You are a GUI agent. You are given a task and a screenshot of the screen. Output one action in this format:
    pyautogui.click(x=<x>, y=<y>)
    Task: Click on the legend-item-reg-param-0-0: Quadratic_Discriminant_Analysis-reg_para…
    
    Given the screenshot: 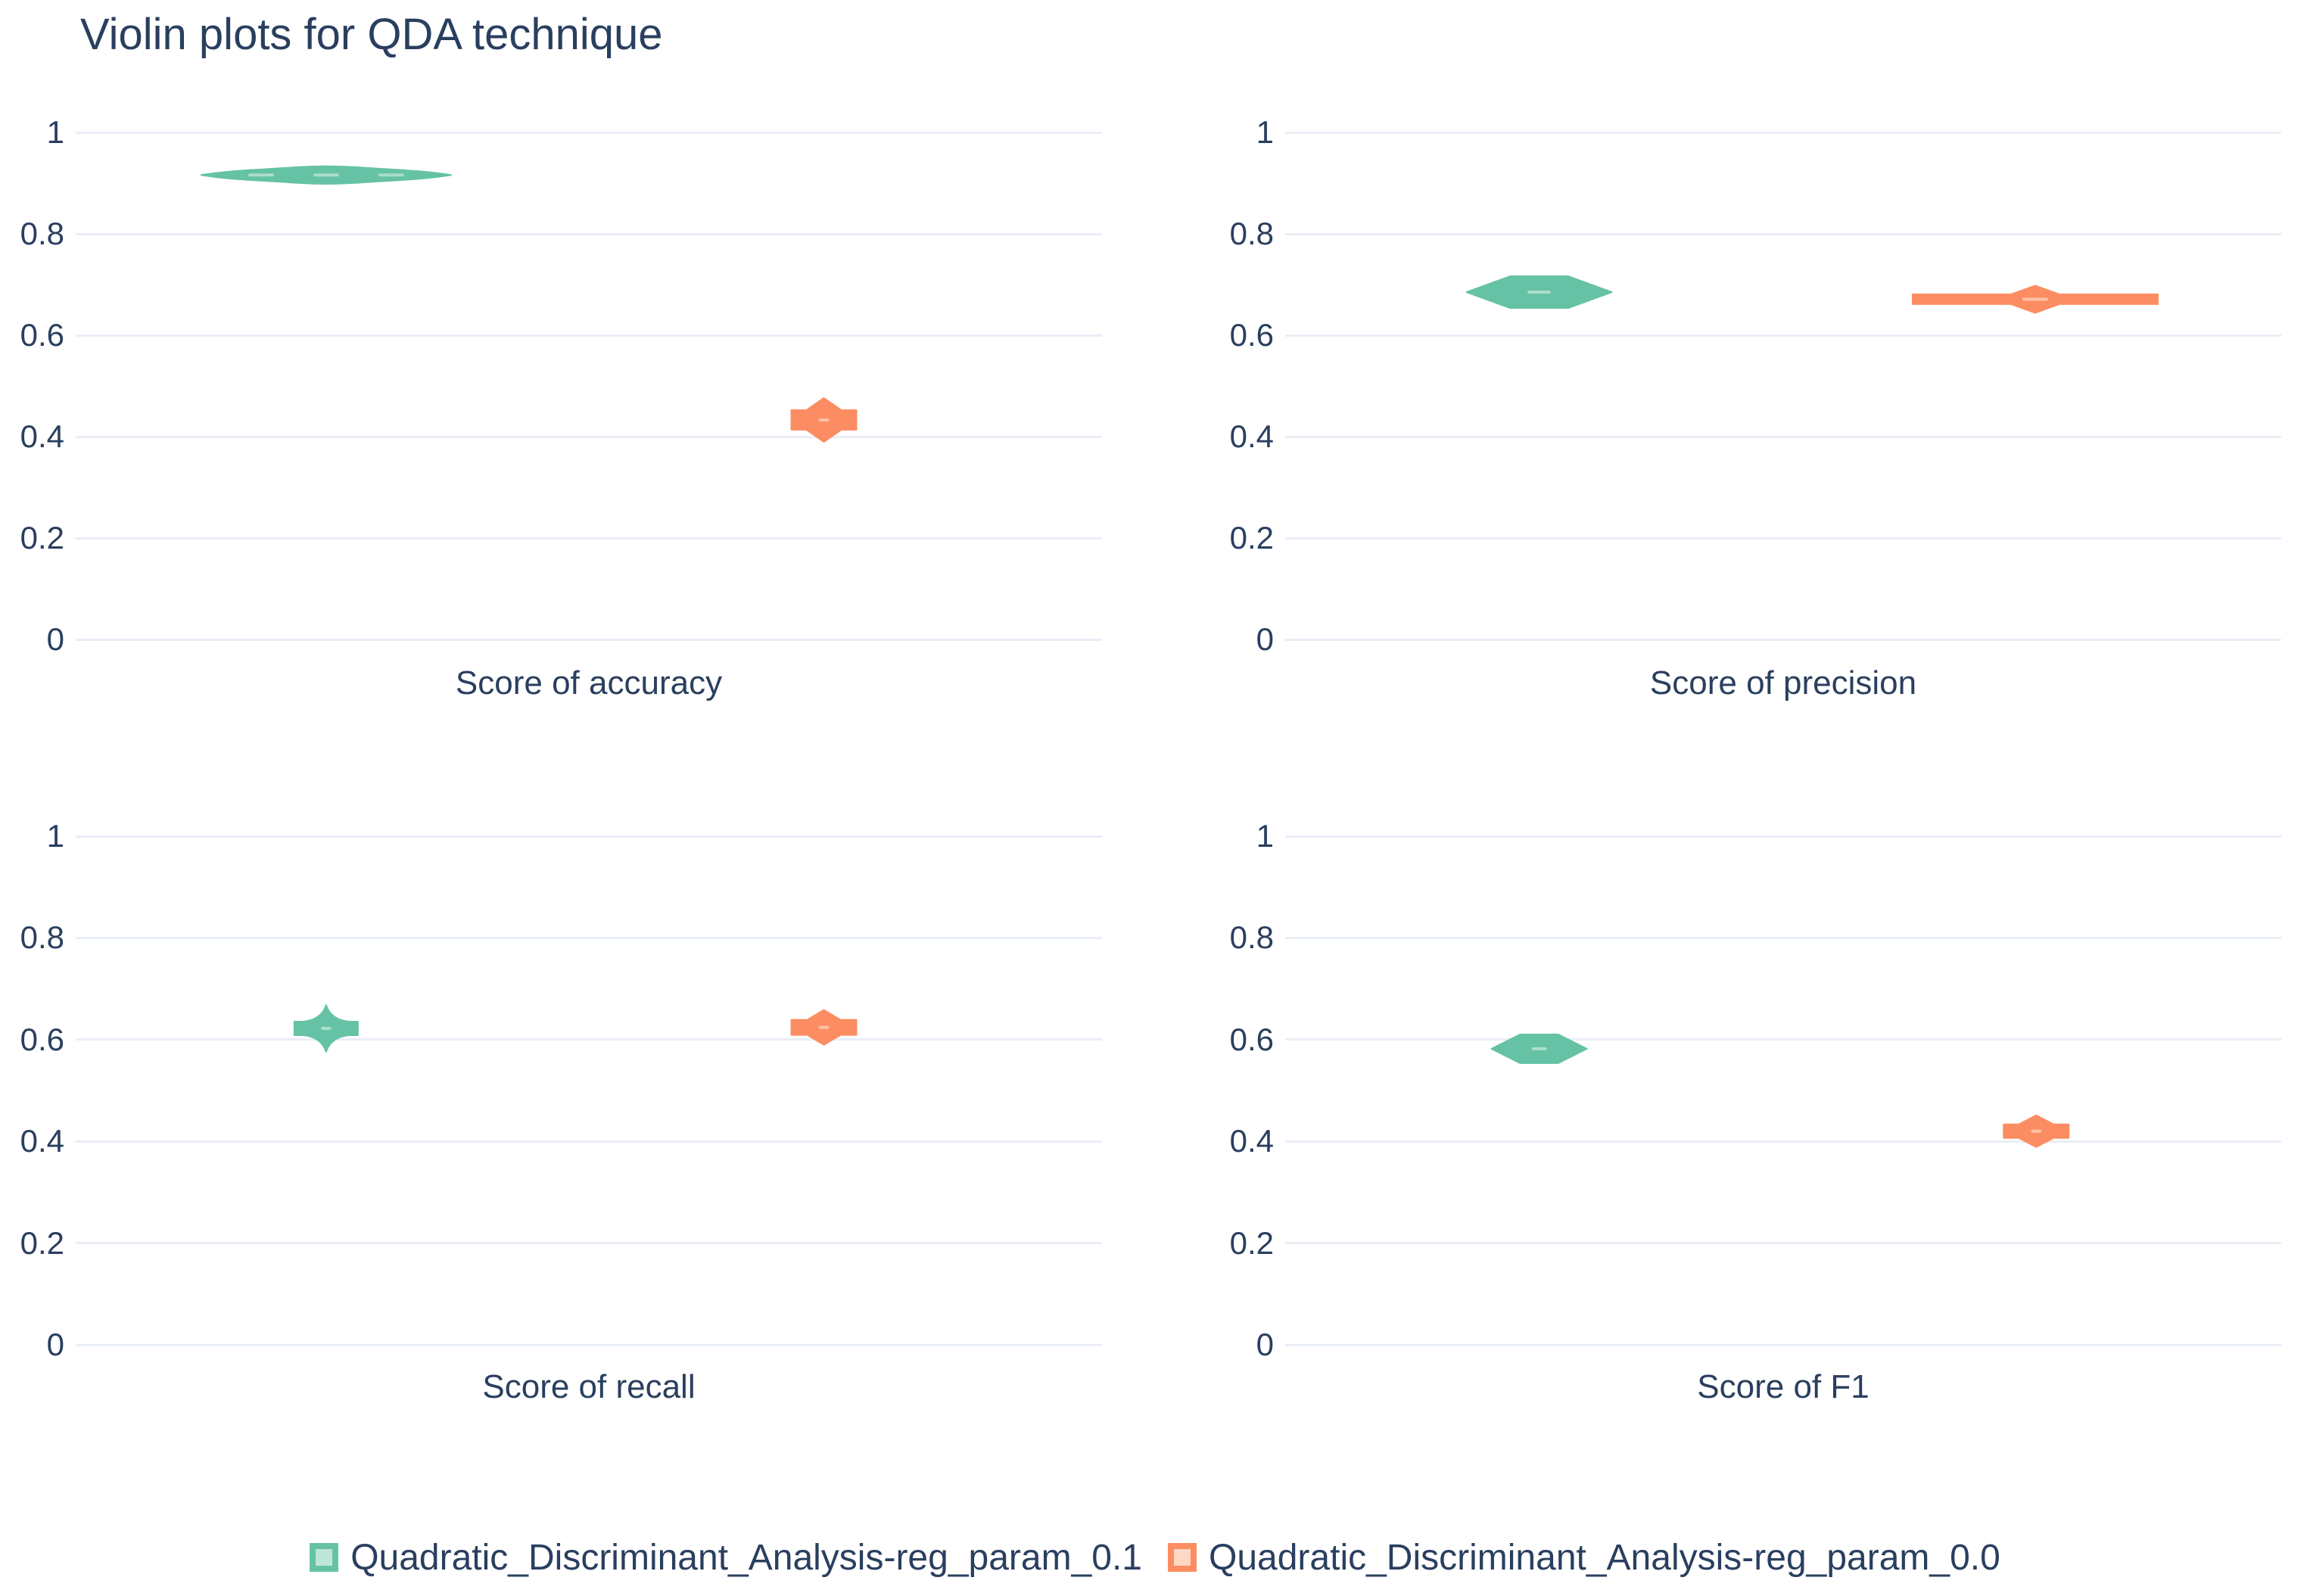 What is the action you would take?
    pyautogui.click(x=1584, y=1558)
    